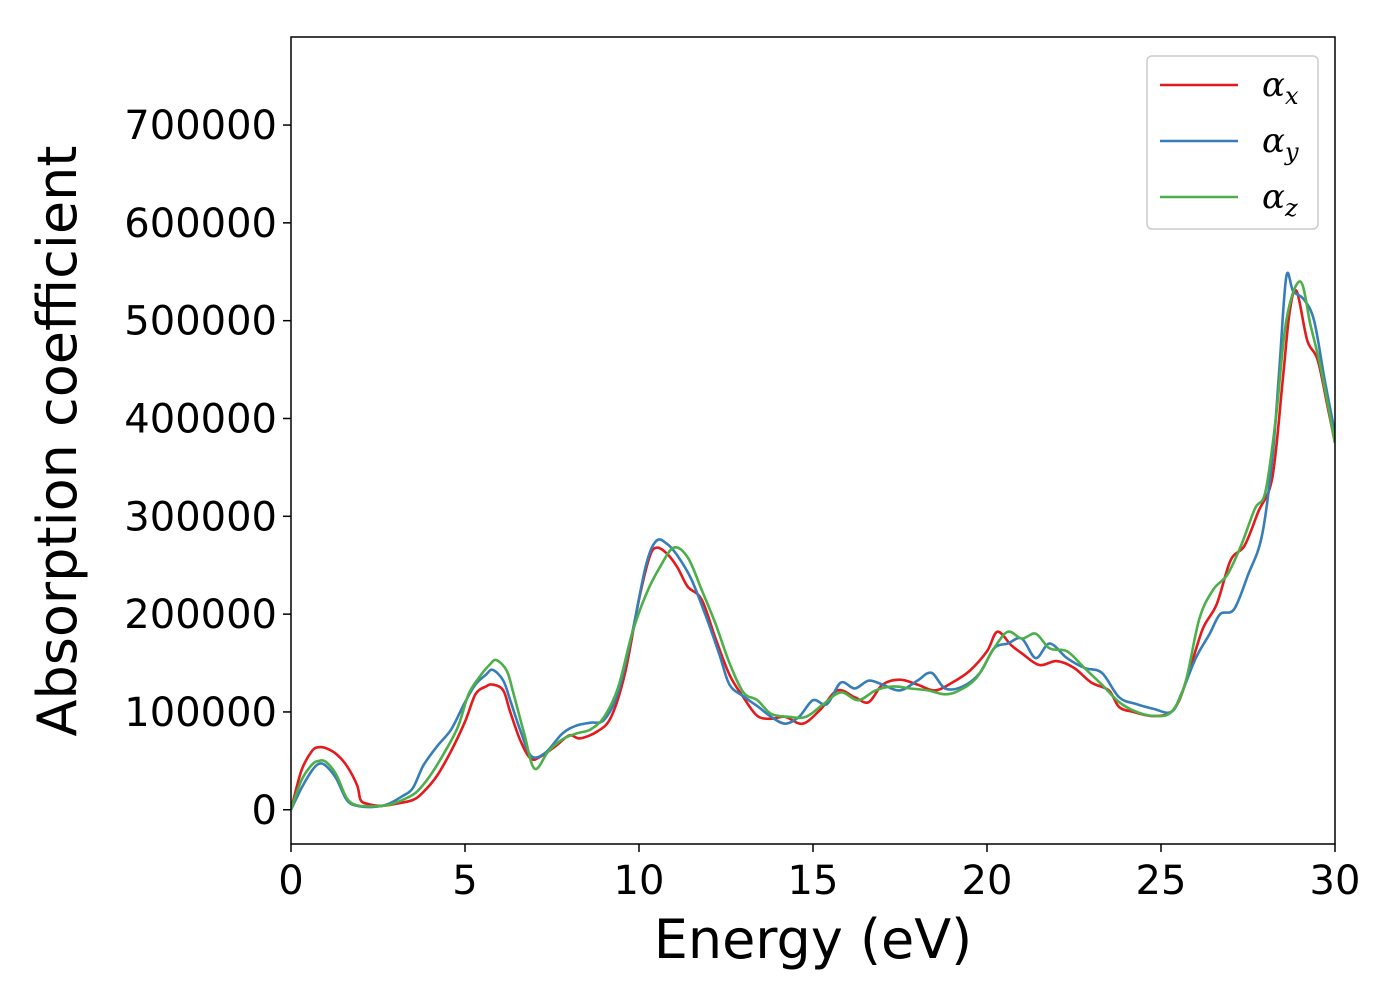 The image size is (1400, 1000). I want to click on y-tick-label: 500000, so click(200, 322).